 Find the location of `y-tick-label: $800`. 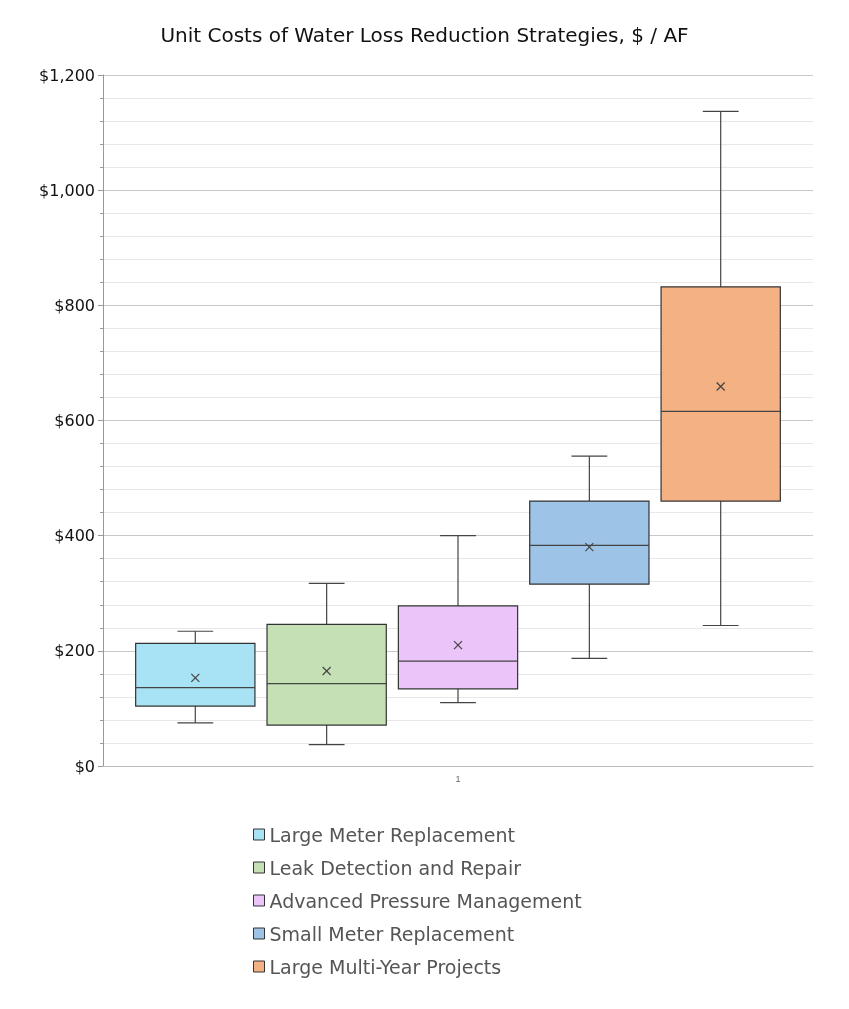

y-tick-label: $800 is located at coordinates (74, 305).